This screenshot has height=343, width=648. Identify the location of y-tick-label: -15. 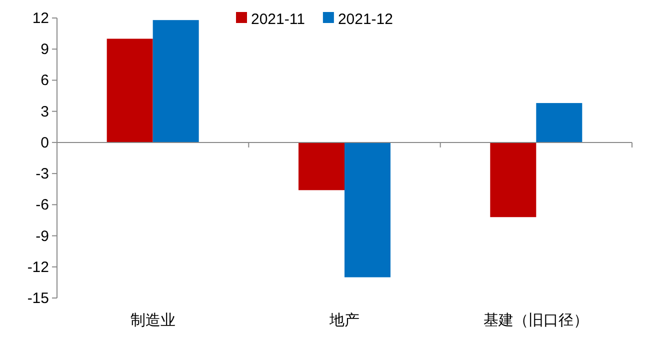
(38, 298).